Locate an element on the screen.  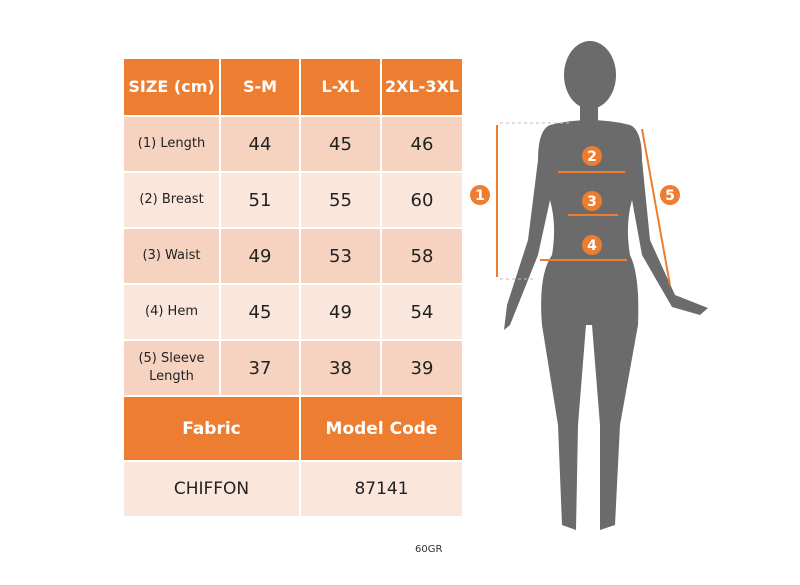
cell: 60 is located at coordinates (422, 200).